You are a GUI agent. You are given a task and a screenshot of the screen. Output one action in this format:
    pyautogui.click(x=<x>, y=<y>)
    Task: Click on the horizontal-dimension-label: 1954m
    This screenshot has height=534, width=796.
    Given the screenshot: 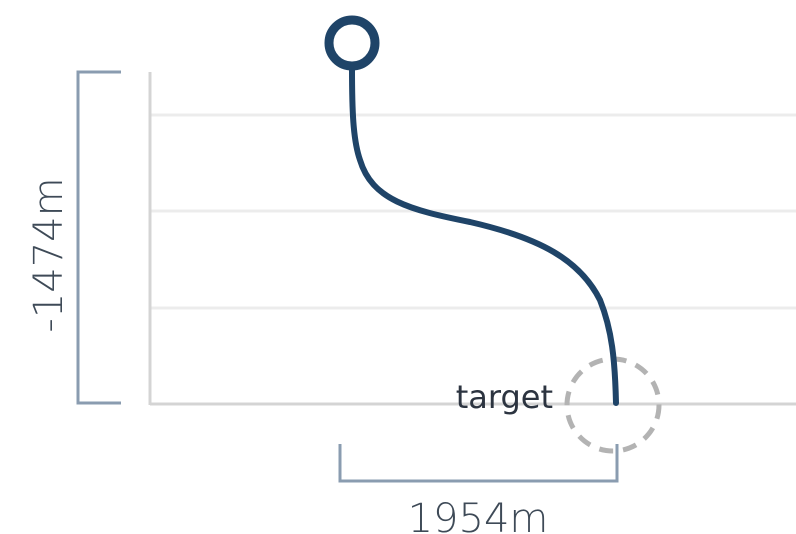 What is the action you would take?
    pyautogui.click(x=478, y=515)
    